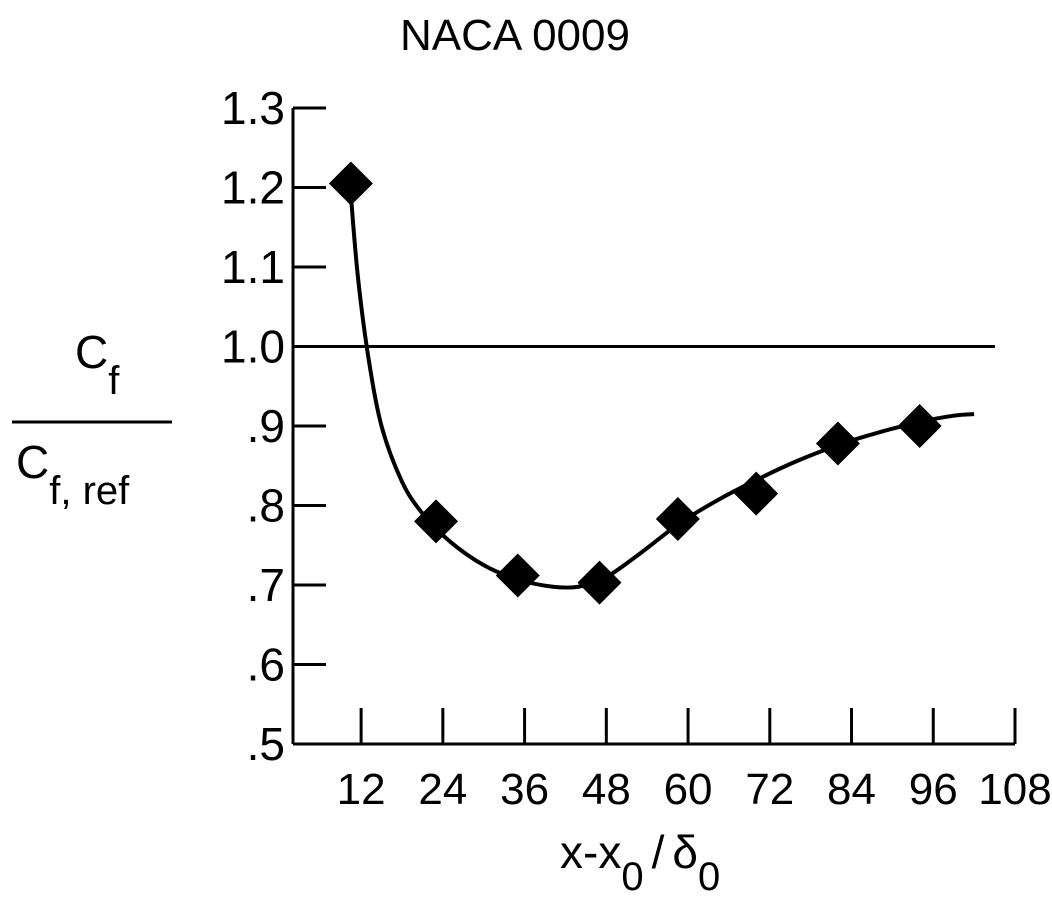 The image size is (1052, 913). Describe the element at coordinates (253, 267) in the screenshot. I see `y-tick-label: 1.1` at that location.